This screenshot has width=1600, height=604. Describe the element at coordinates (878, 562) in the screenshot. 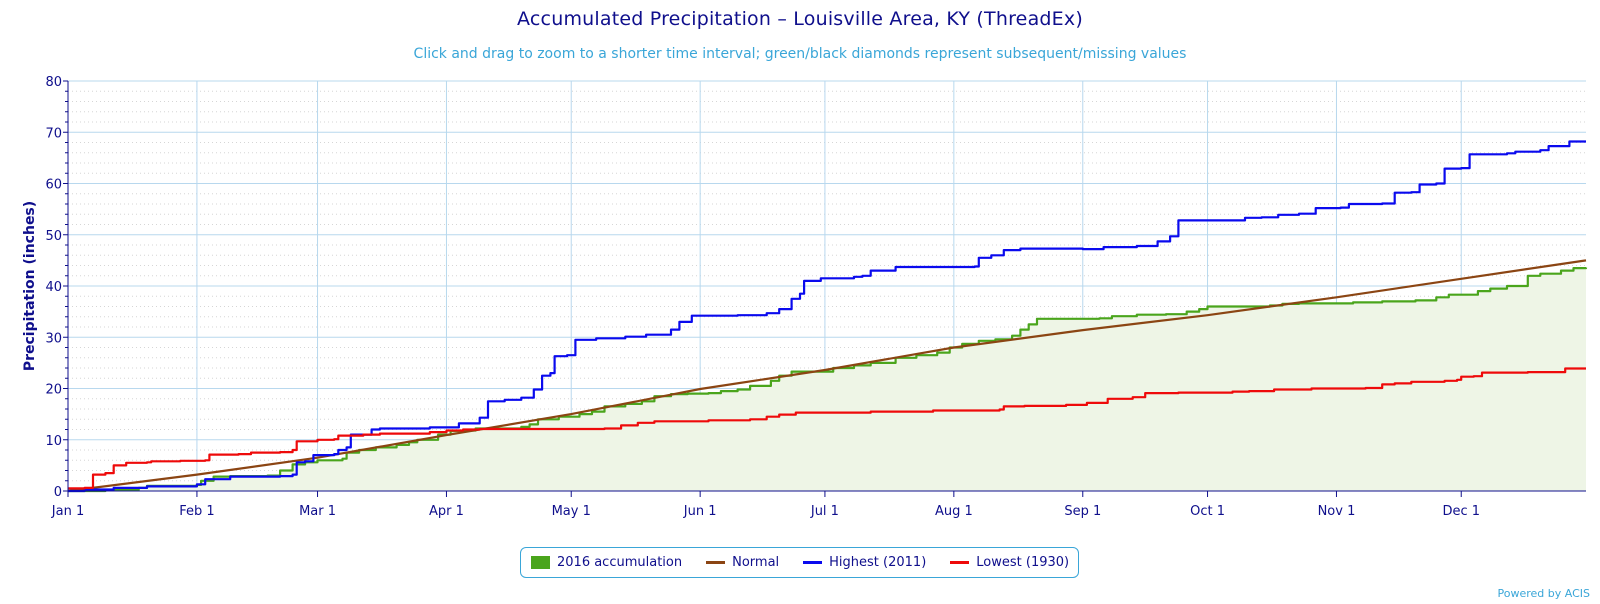

I see `legend-label: Highest (2011)` at that location.